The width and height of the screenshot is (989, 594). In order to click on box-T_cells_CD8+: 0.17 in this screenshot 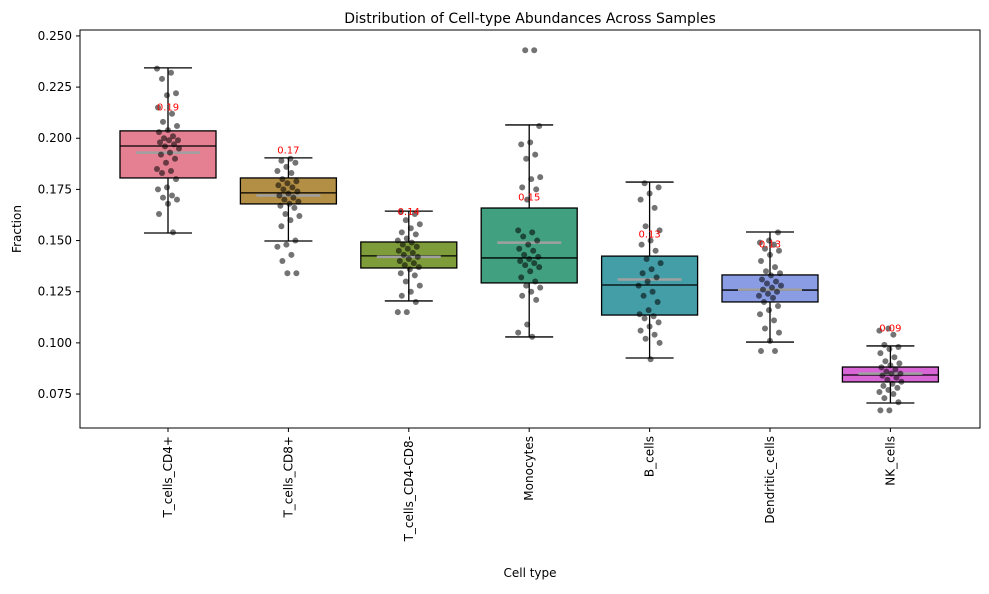, I will do `click(288, 211)`.